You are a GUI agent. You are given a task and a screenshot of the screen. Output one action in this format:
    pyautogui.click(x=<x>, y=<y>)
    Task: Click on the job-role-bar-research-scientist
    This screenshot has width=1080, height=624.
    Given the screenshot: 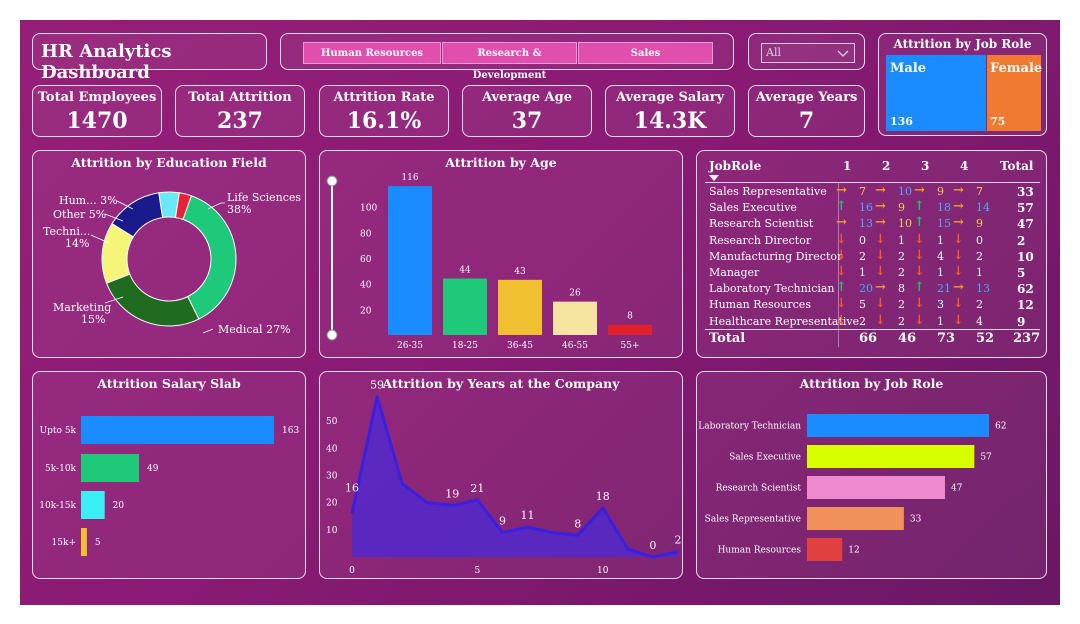 What is the action you would take?
    pyautogui.click(x=876, y=487)
    